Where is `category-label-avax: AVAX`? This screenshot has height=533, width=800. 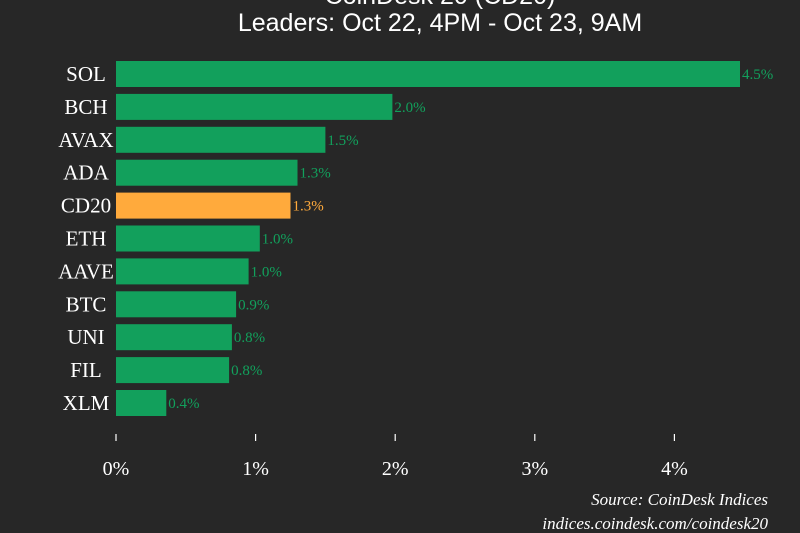 category-label-avax: AVAX is located at coordinates (85, 140).